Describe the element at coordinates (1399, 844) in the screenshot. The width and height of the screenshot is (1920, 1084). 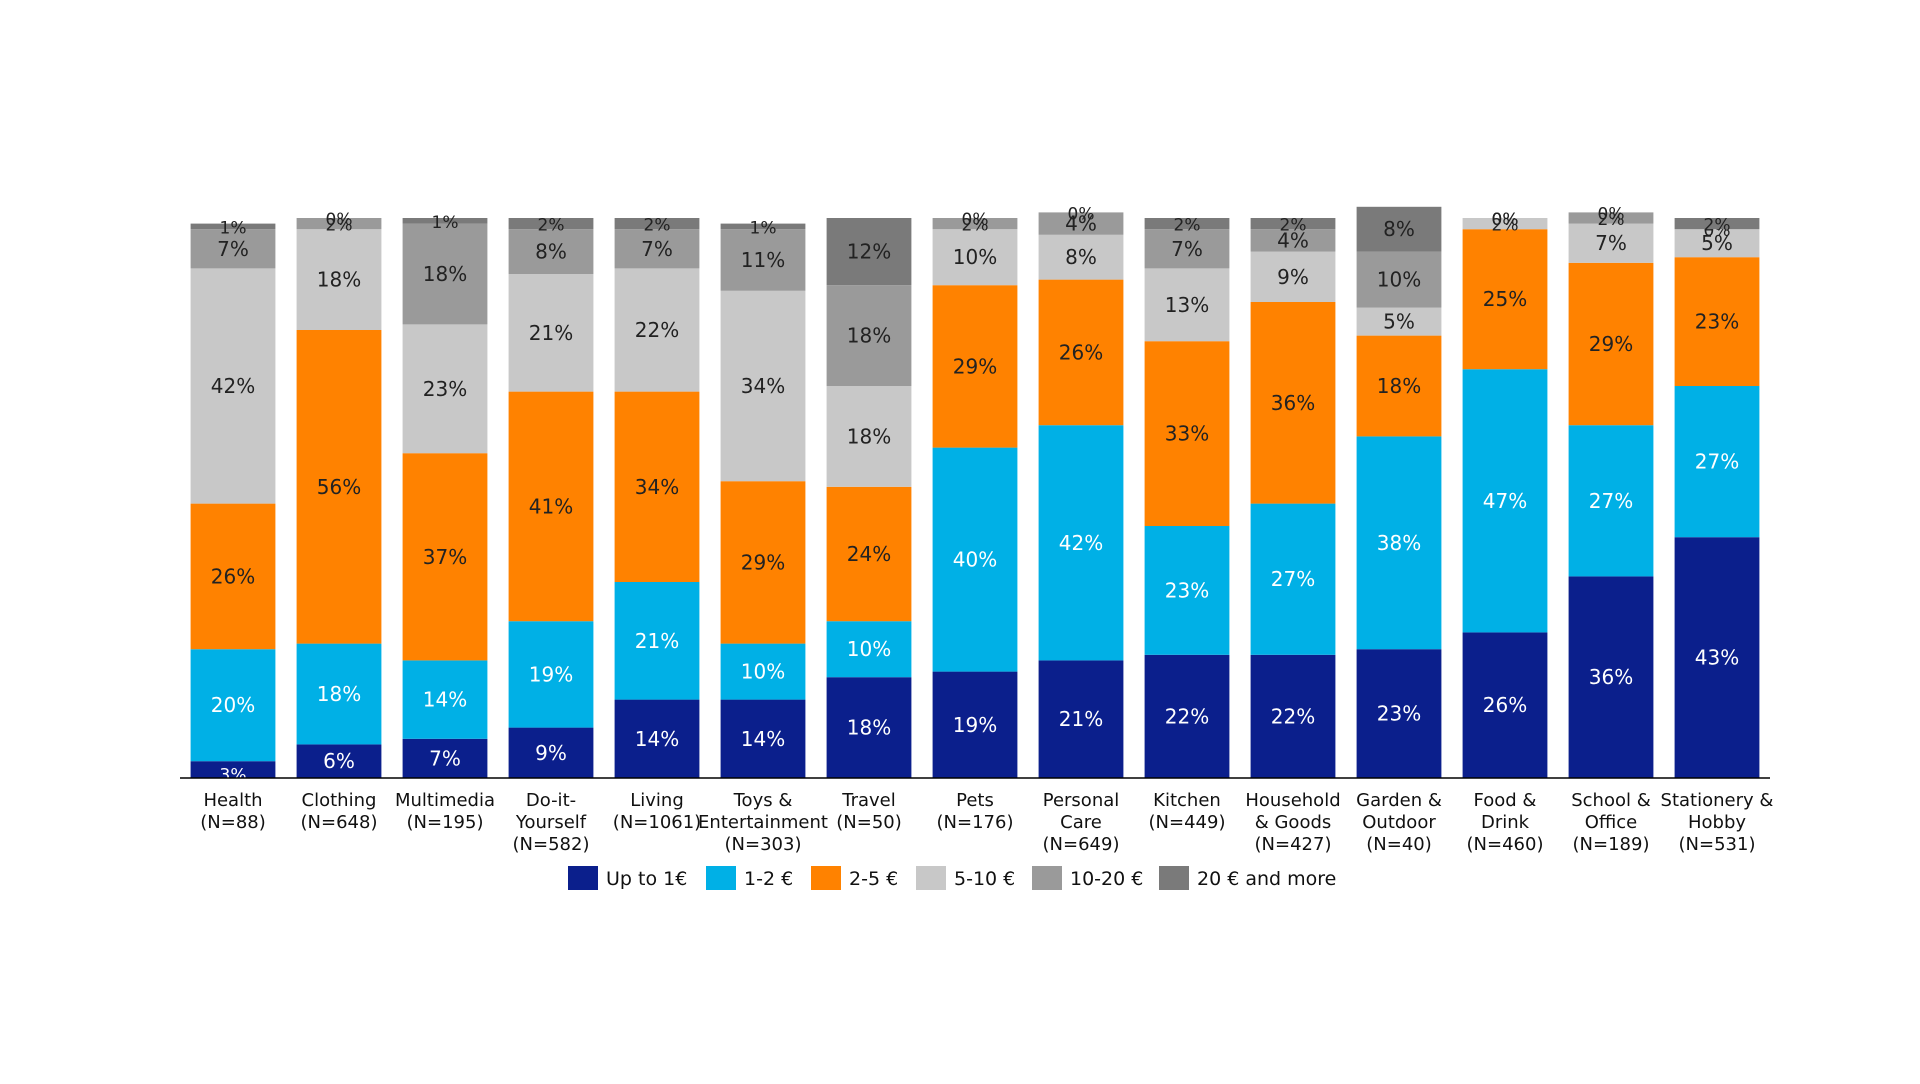
I see `category-label-line: (N=40)` at that location.